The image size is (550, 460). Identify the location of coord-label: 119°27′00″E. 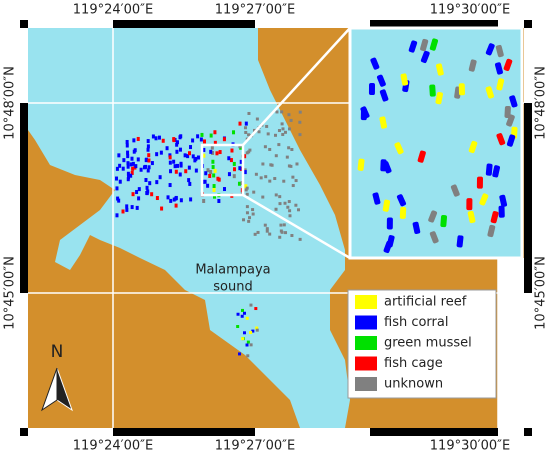
(255, 446).